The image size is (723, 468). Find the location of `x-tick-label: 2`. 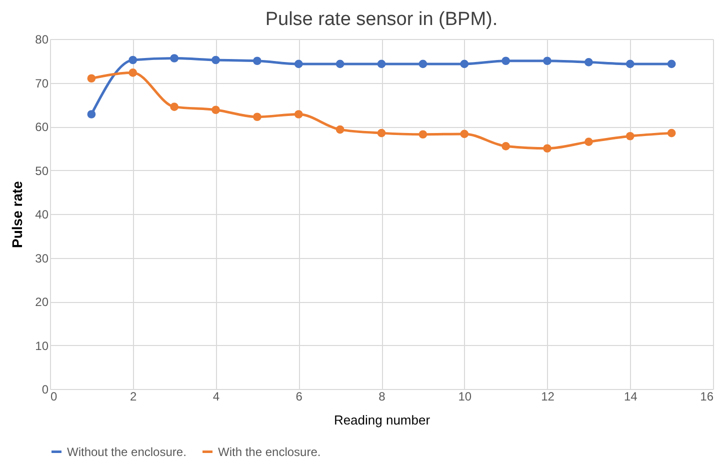

x-tick-label: 2 is located at coordinates (134, 397).